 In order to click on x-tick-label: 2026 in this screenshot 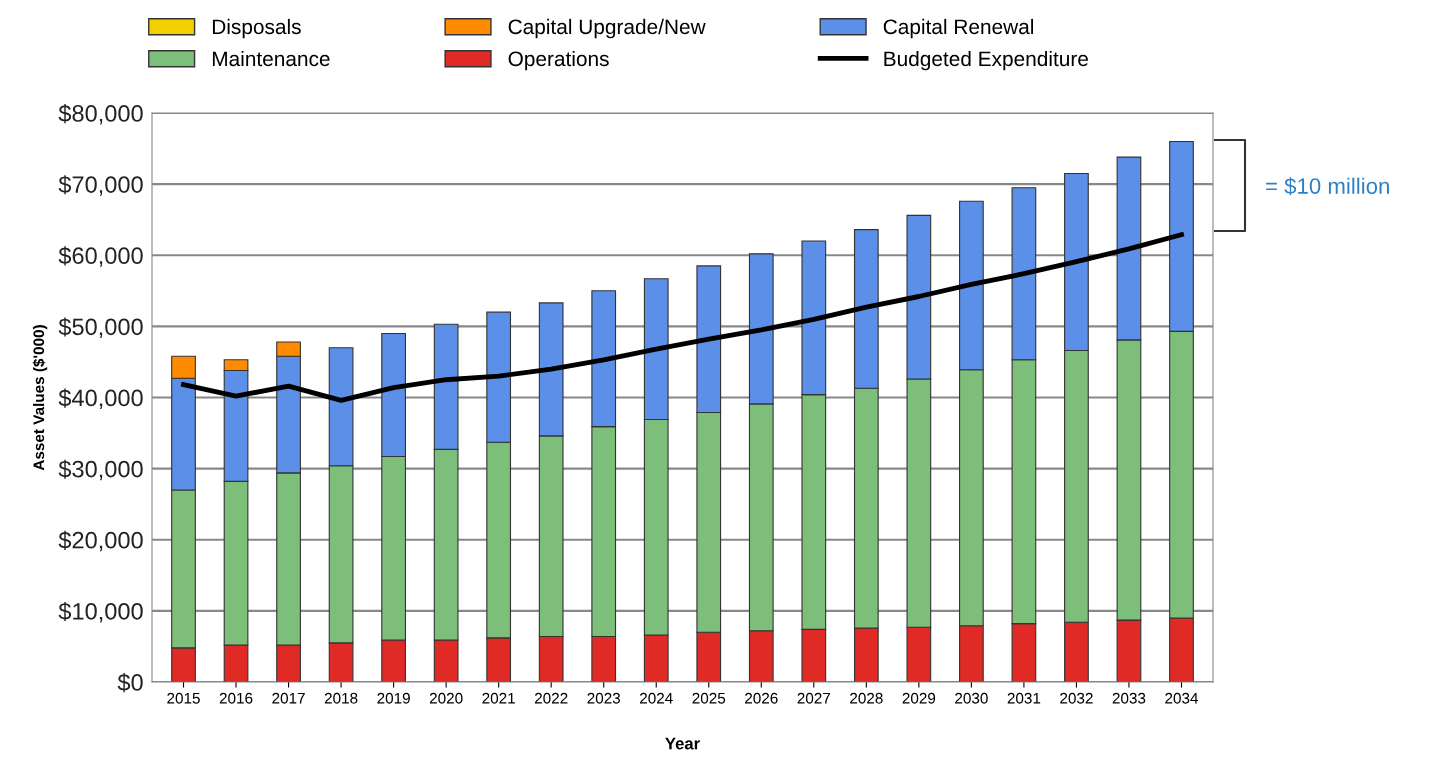, I will do `click(761, 698)`.